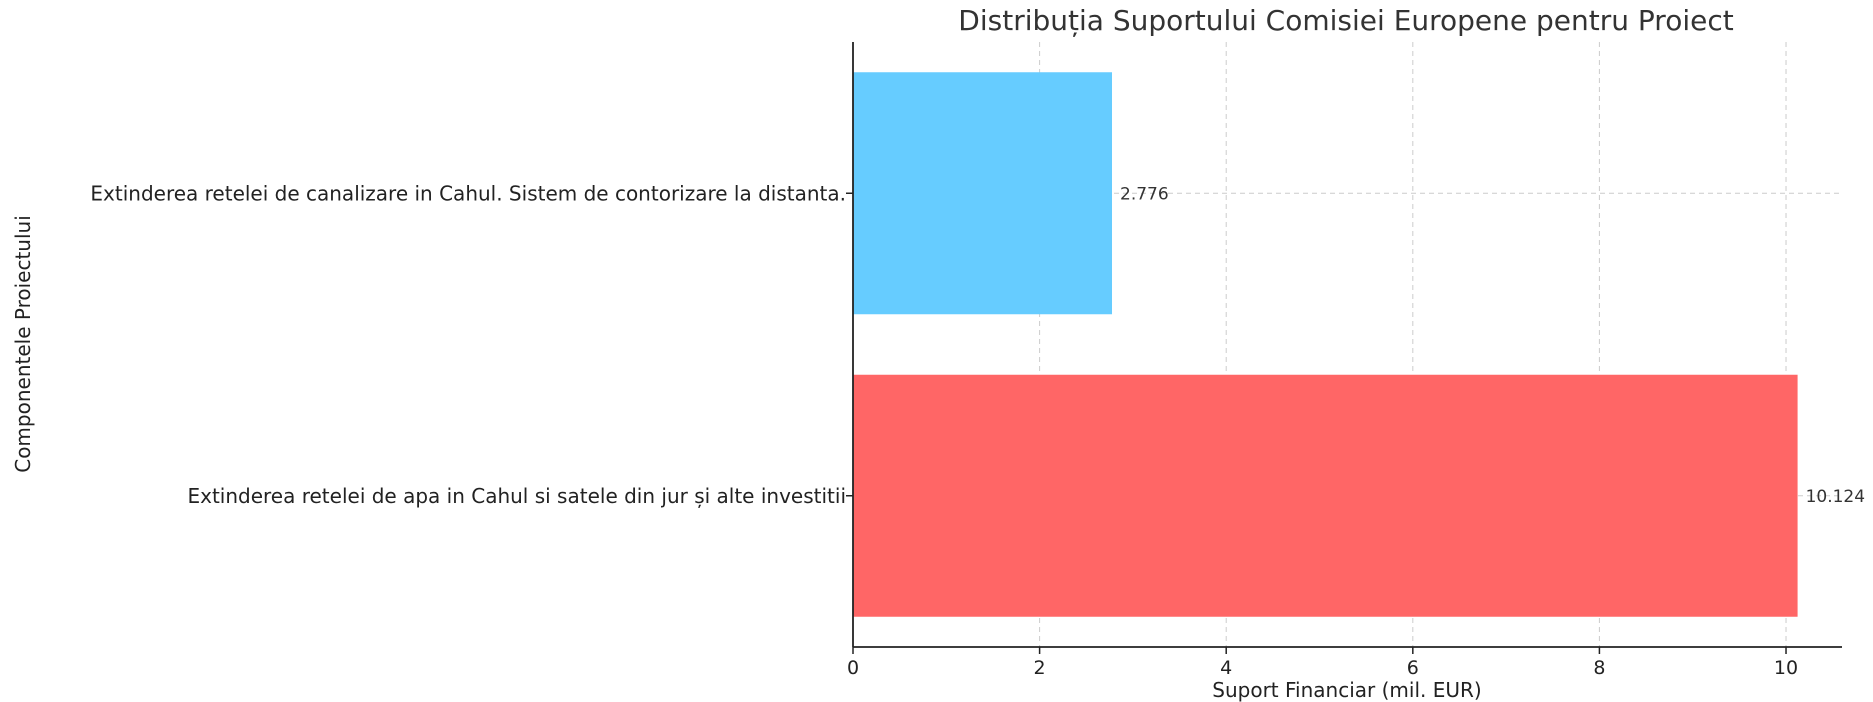 The width and height of the screenshot is (1873, 702). I want to click on x-tick-label-0: 0, so click(853, 668).